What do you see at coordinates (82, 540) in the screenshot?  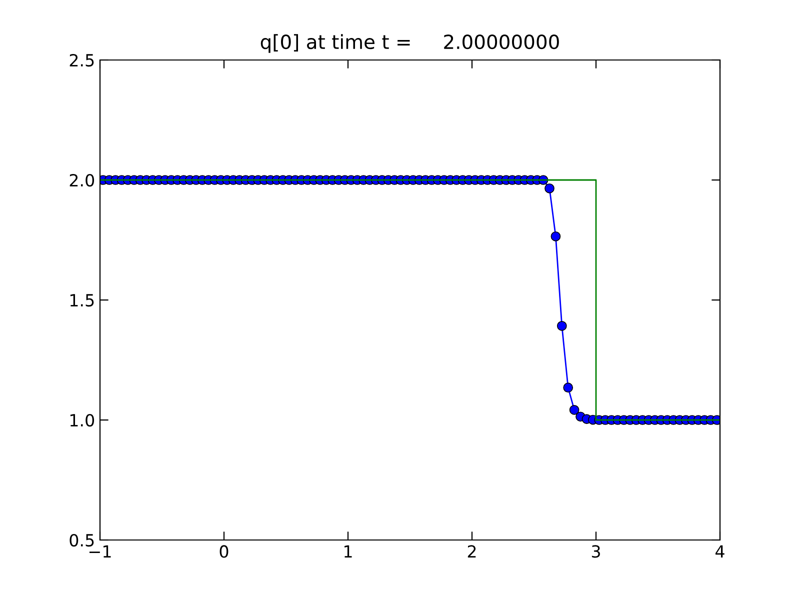 I see `y-tick-label: 0.5` at bounding box center [82, 540].